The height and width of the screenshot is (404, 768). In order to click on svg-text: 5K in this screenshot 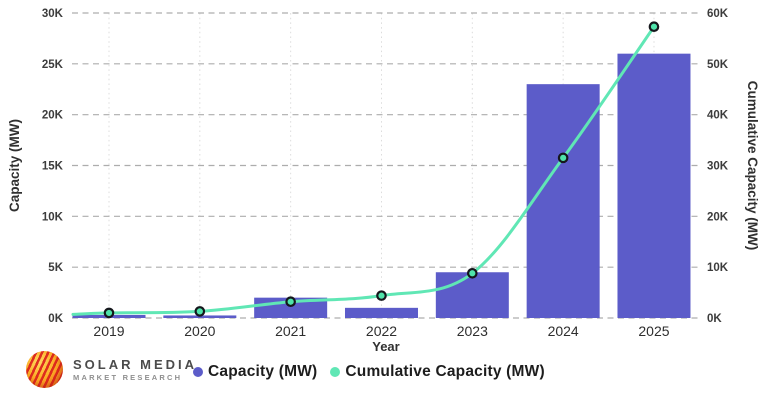, I will do `click(55, 268)`.